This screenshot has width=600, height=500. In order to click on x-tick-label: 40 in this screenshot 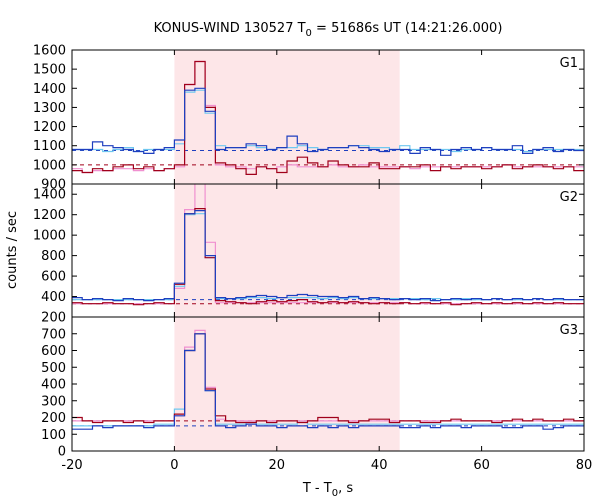, I will do `click(379, 465)`.